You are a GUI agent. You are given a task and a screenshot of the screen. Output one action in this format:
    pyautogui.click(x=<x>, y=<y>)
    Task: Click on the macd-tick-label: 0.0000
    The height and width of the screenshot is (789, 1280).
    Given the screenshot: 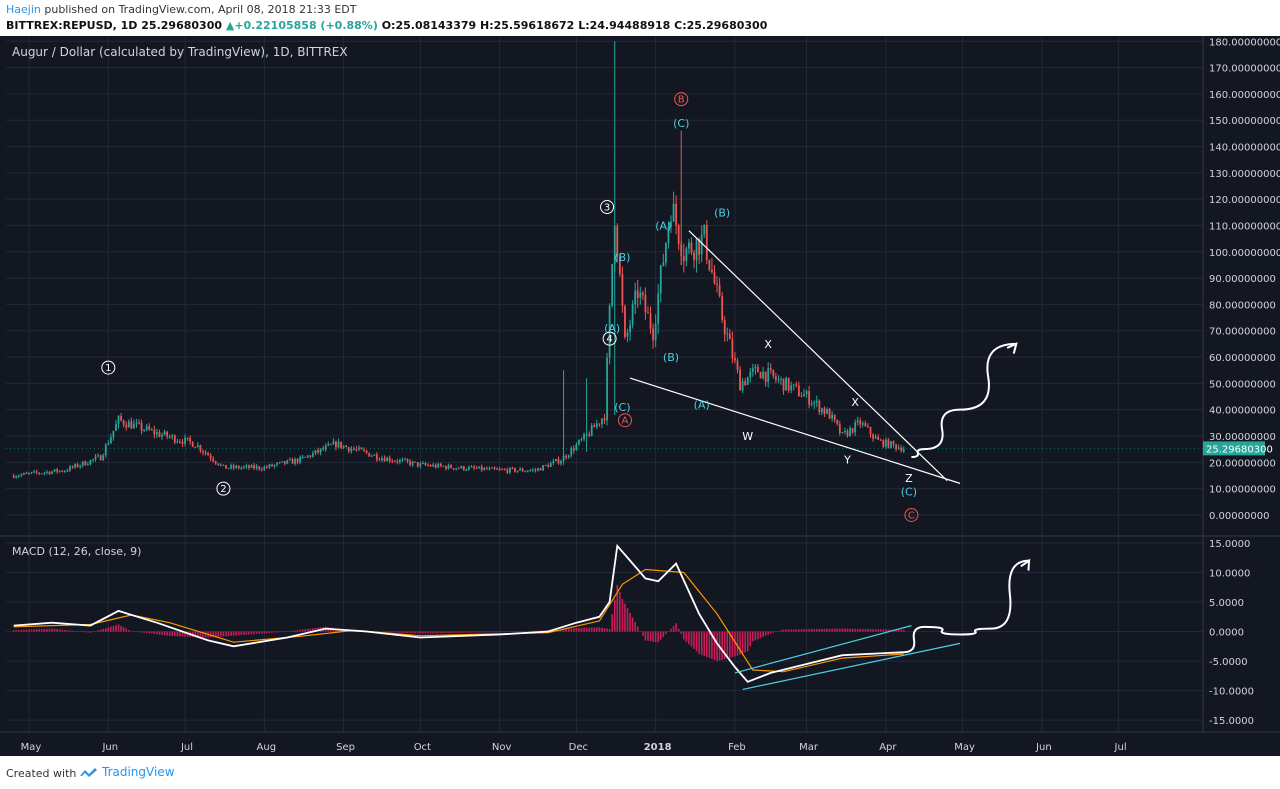 What is the action you would take?
    pyautogui.click(x=1226, y=633)
    